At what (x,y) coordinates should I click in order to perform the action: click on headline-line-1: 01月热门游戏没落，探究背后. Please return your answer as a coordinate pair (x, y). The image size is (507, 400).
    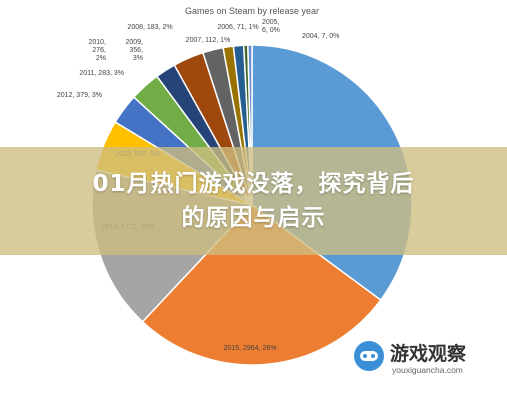
    Looking at the image, I should click on (253, 184).